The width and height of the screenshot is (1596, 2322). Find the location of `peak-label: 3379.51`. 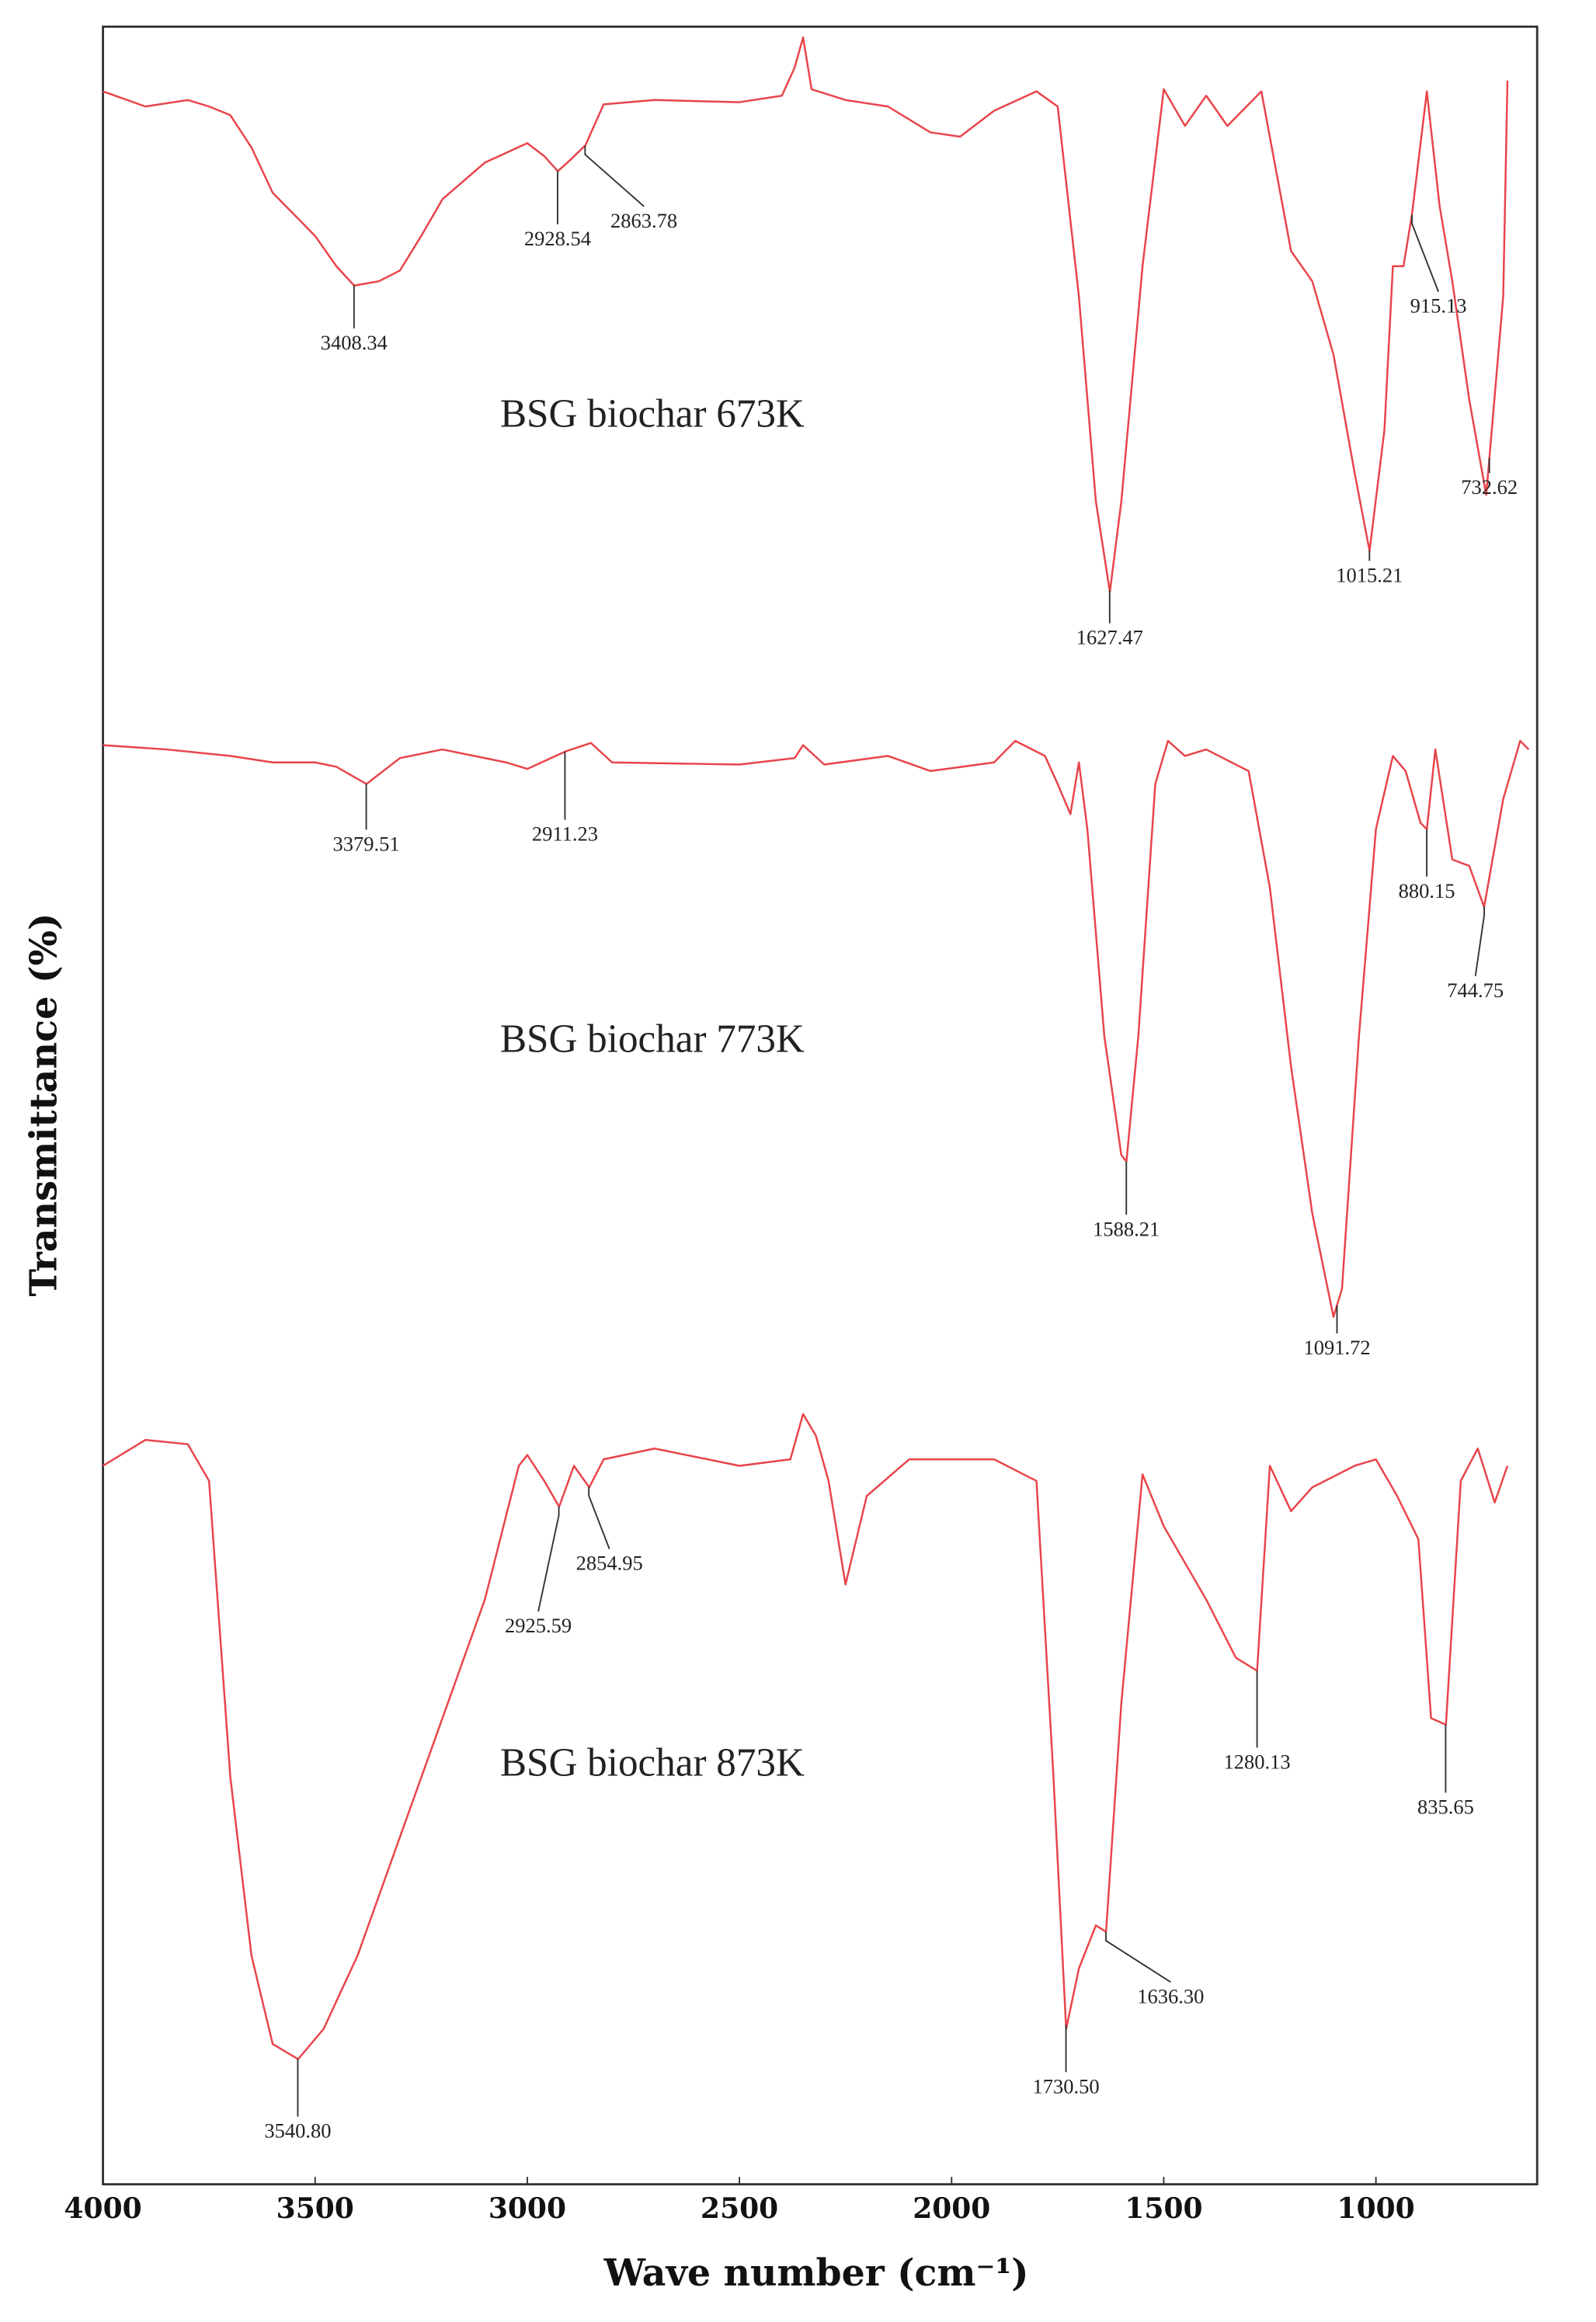

peak-label: 3379.51 is located at coordinates (367, 843).